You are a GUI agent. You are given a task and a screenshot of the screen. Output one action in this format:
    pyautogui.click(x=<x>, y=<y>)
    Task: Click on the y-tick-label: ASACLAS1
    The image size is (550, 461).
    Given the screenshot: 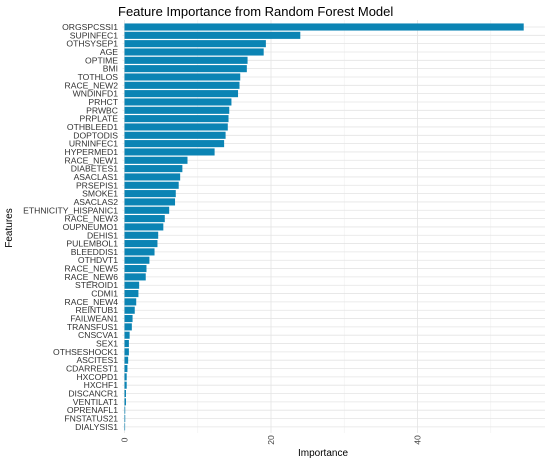 What is the action you would take?
    pyautogui.click(x=96, y=177)
    